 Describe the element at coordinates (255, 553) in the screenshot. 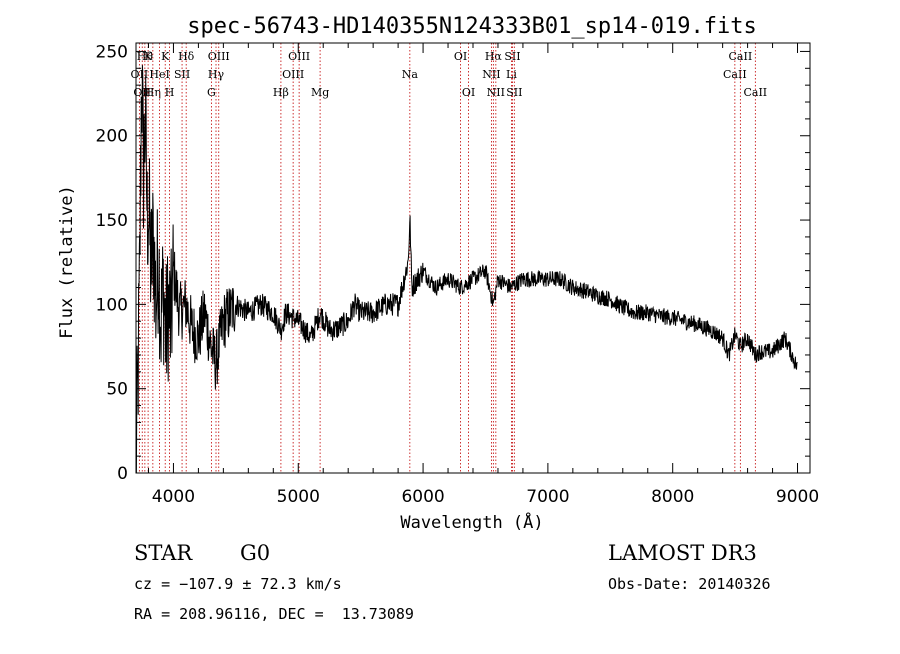

I see `object-subclass: G0` at that location.